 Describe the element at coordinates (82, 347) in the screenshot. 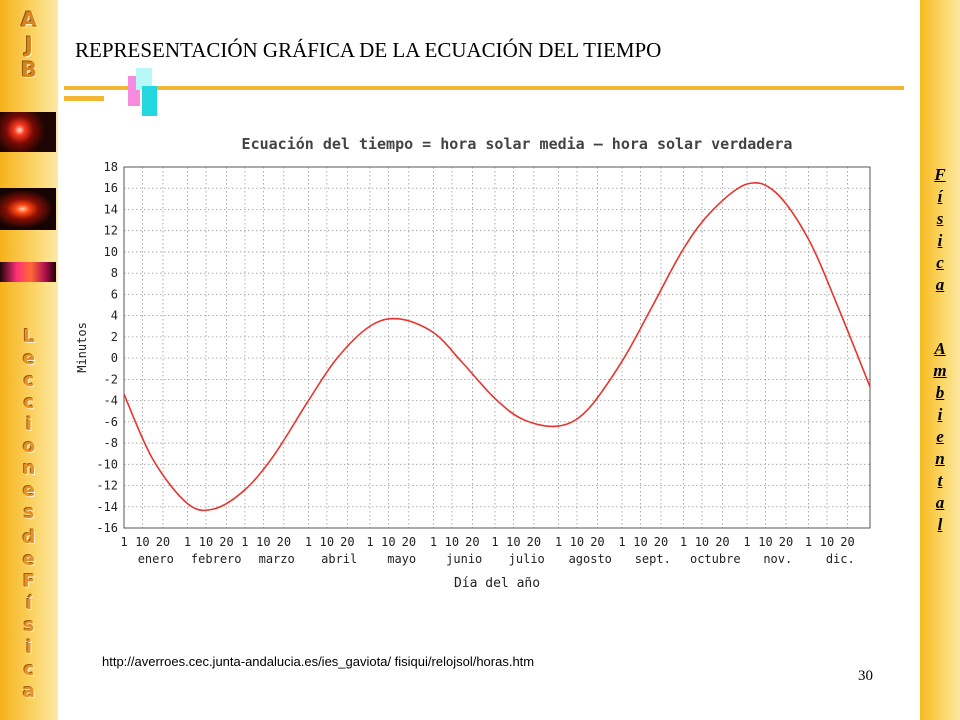

I see `y-axis-label: Minutos` at that location.